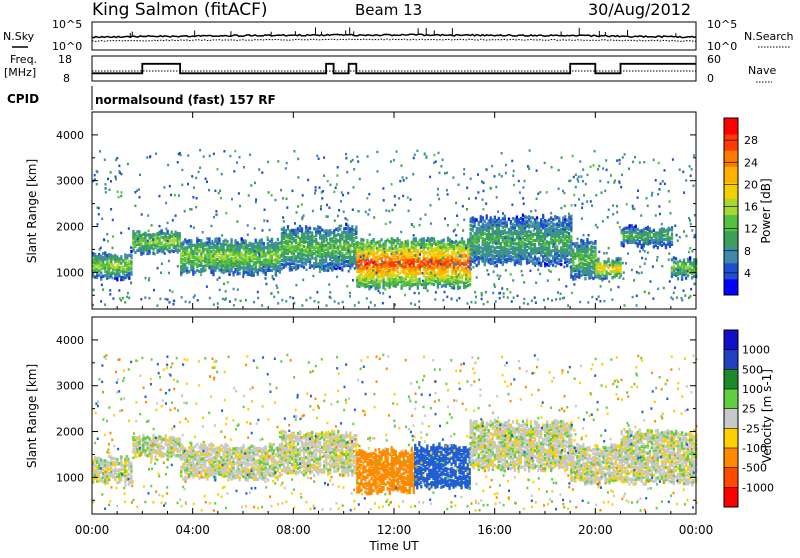 This screenshot has width=800, height=558. I want to click on freq-label: Freq., so click(23, 59).